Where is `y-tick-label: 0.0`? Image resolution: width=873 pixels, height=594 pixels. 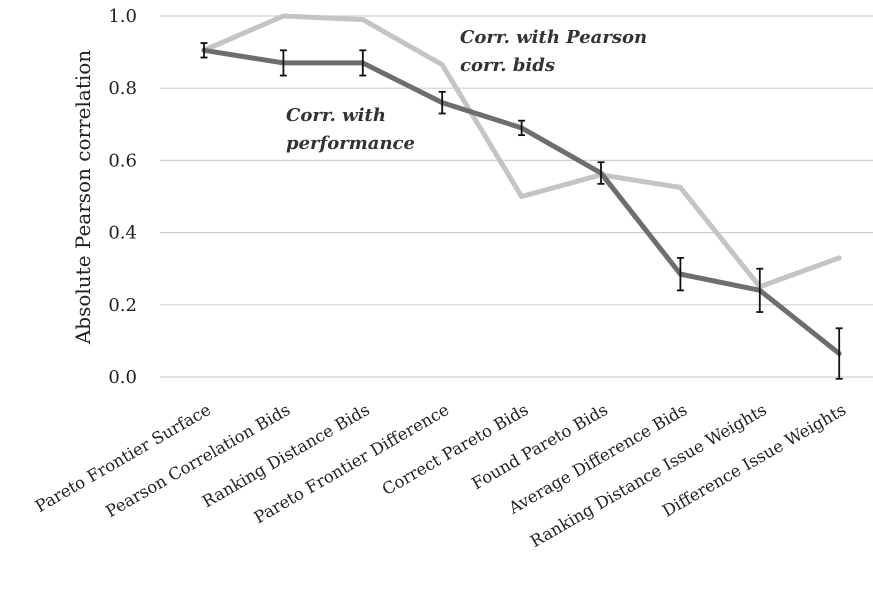 y-tick-label: 0.0 is located at coordinates (122, 377).